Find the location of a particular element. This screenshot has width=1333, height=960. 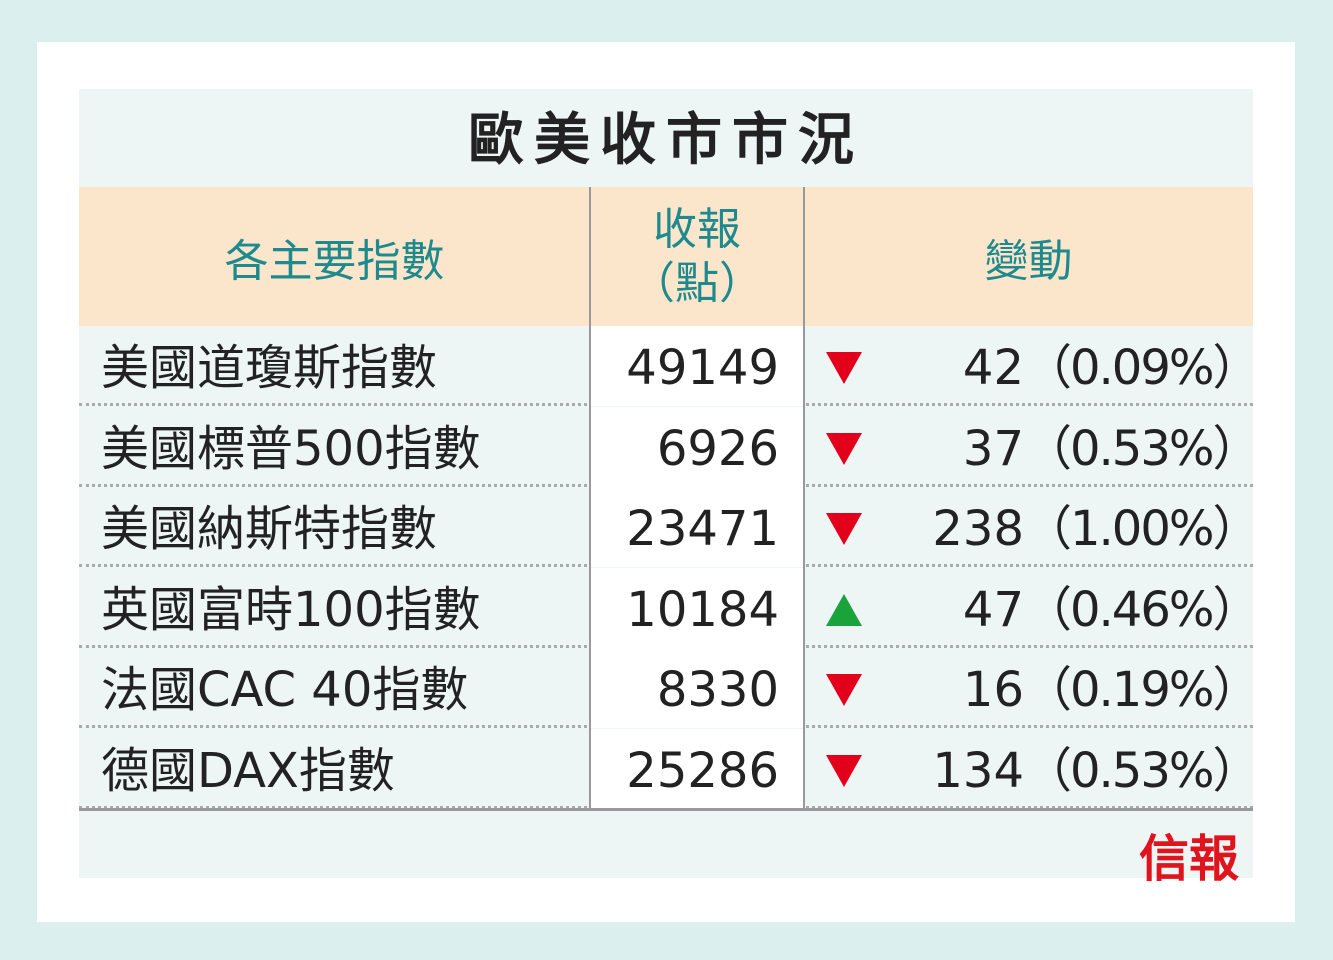

change-percent: （1.00%） is located at coordinates (1142, 529).